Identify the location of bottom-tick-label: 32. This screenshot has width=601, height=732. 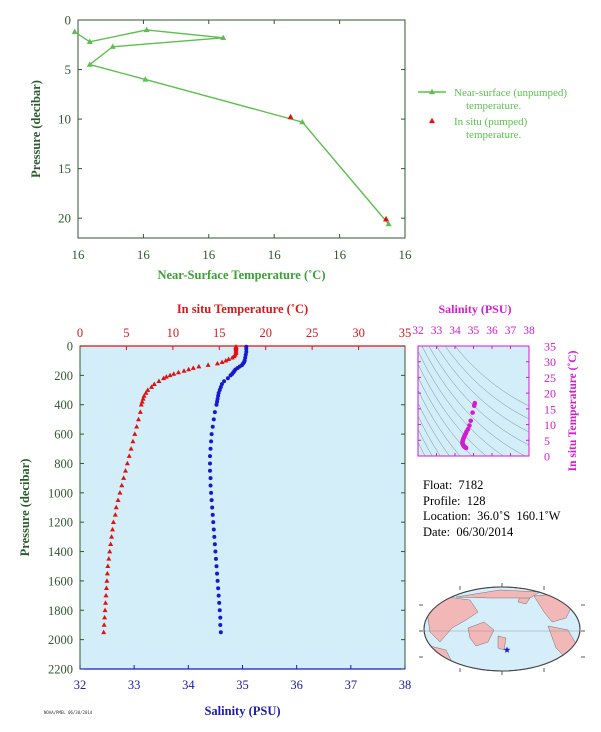
(80, 685).